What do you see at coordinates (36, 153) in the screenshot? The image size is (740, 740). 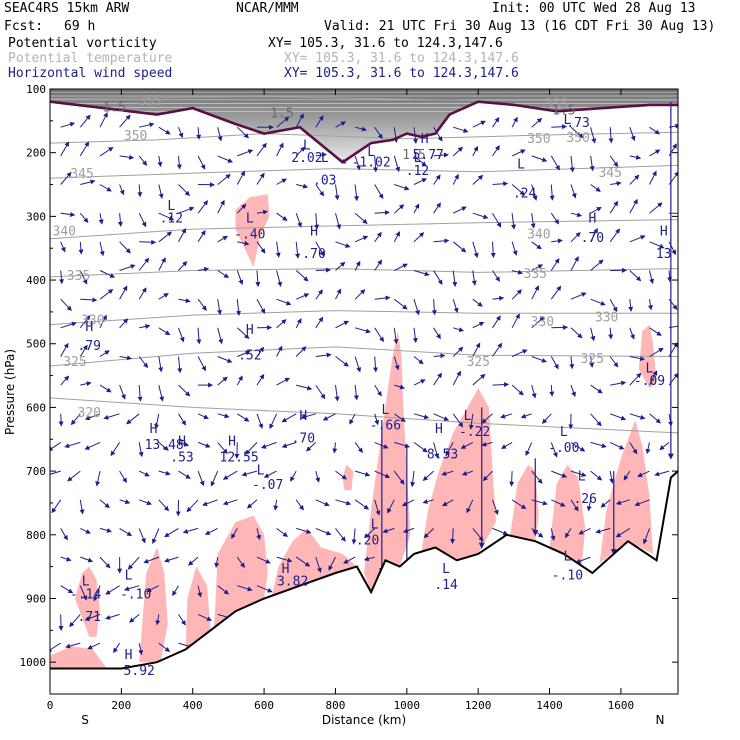 I see `y-tick-label: 200` at bounding box center [36, 153].